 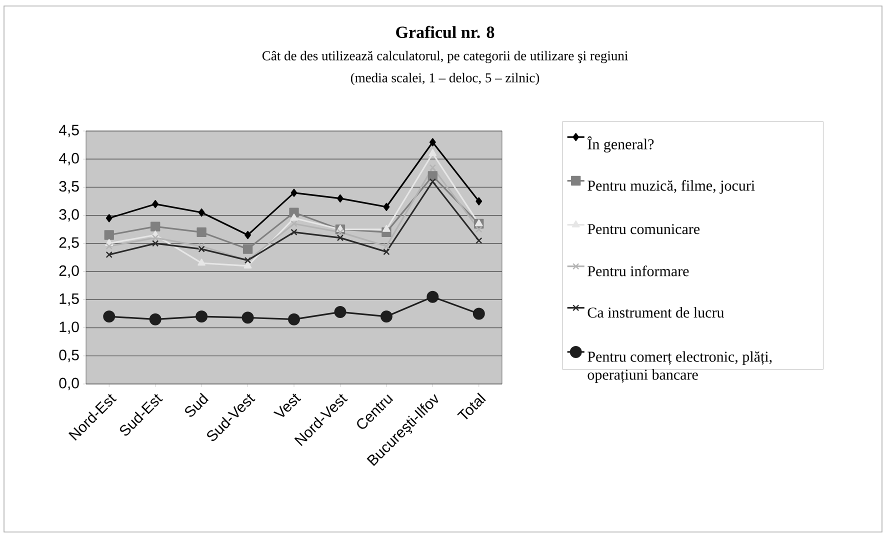 What do you see at coordinates (656, 312) in the screenshot?
I see `legend-label: Ca instrument de lucru` at bounding box center [656, 312].